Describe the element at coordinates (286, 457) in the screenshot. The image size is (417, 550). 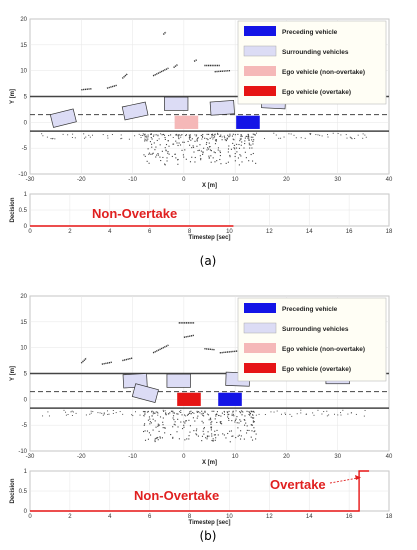
I see `x-tick-label: 20` at that location.